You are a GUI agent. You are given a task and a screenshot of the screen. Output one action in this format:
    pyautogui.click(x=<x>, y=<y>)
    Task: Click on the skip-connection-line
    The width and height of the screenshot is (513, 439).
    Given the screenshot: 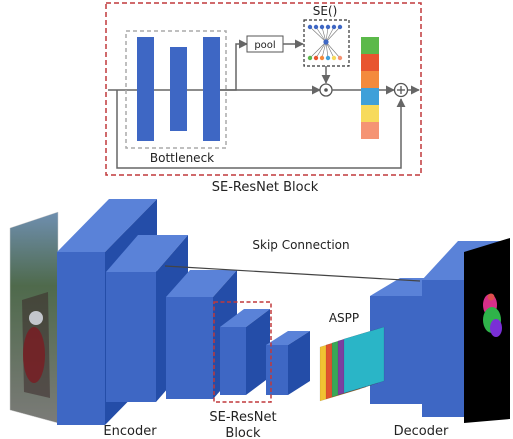 What is the action you would take?
    pyautogui.click(x=292, y=273)
    